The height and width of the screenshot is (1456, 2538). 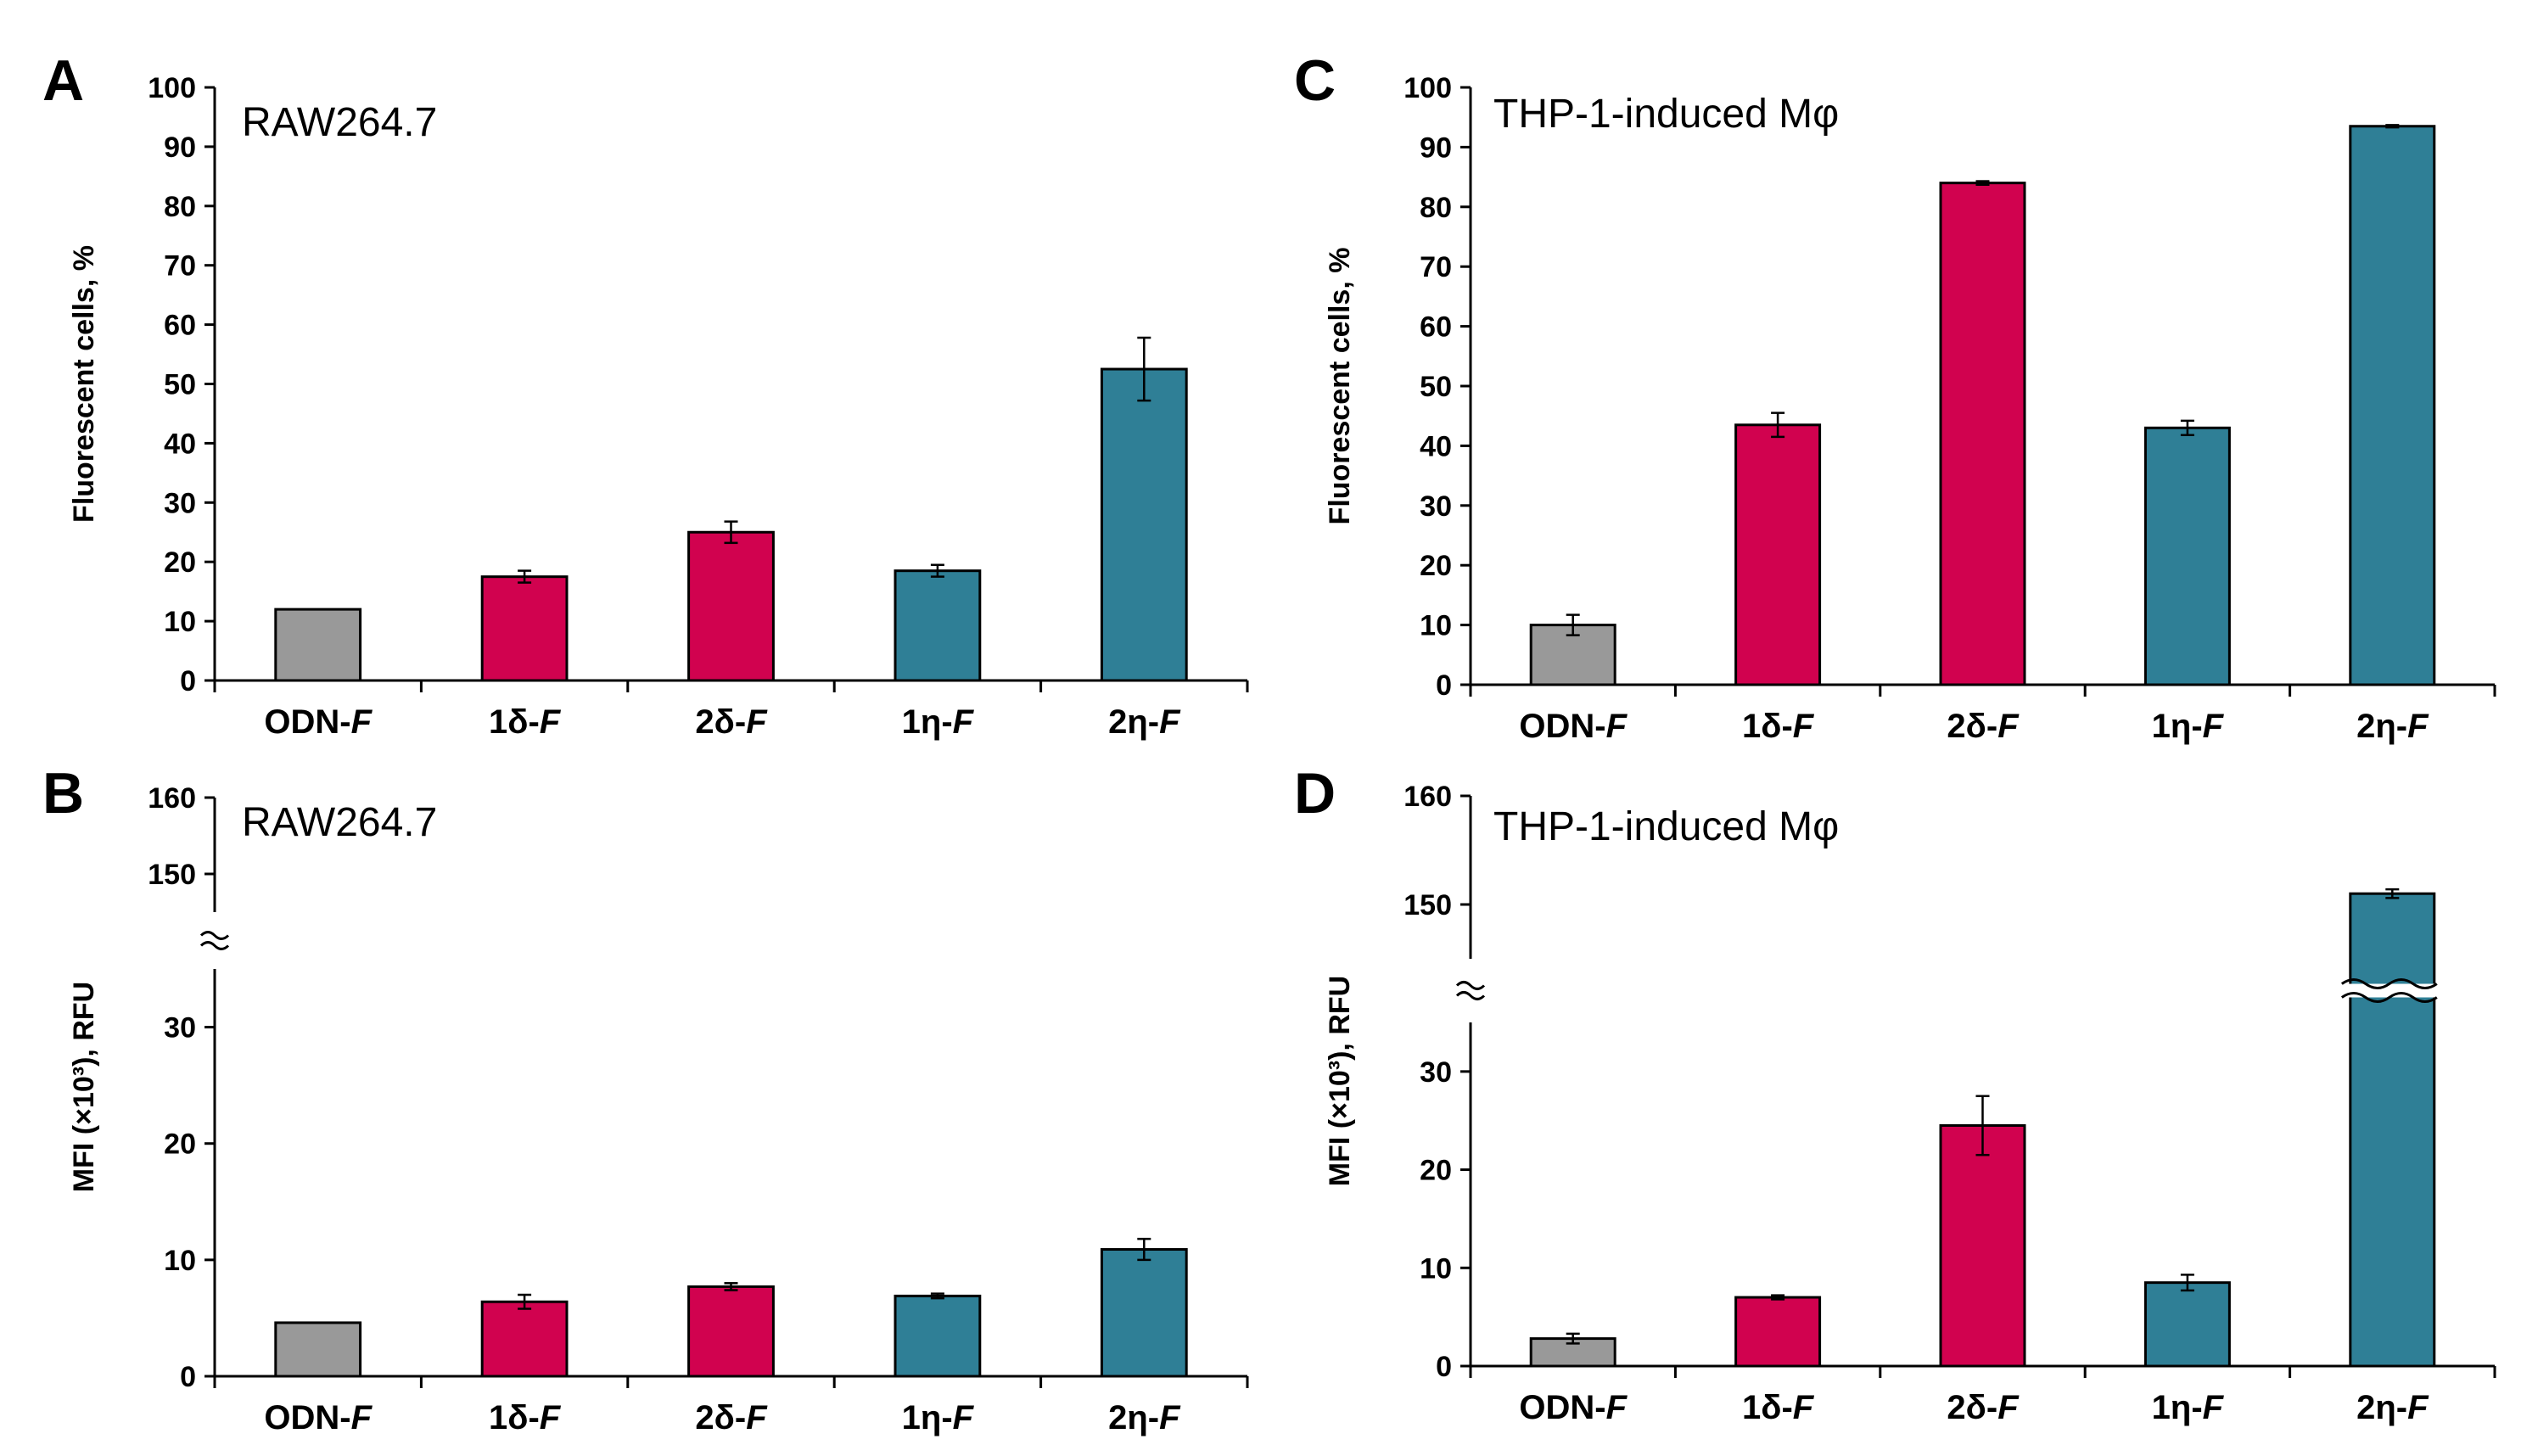 What do you see at coordinates (1315, 80) in the screenshot?
I see `panel-label-c: C` at bounding box center [1315, 80].